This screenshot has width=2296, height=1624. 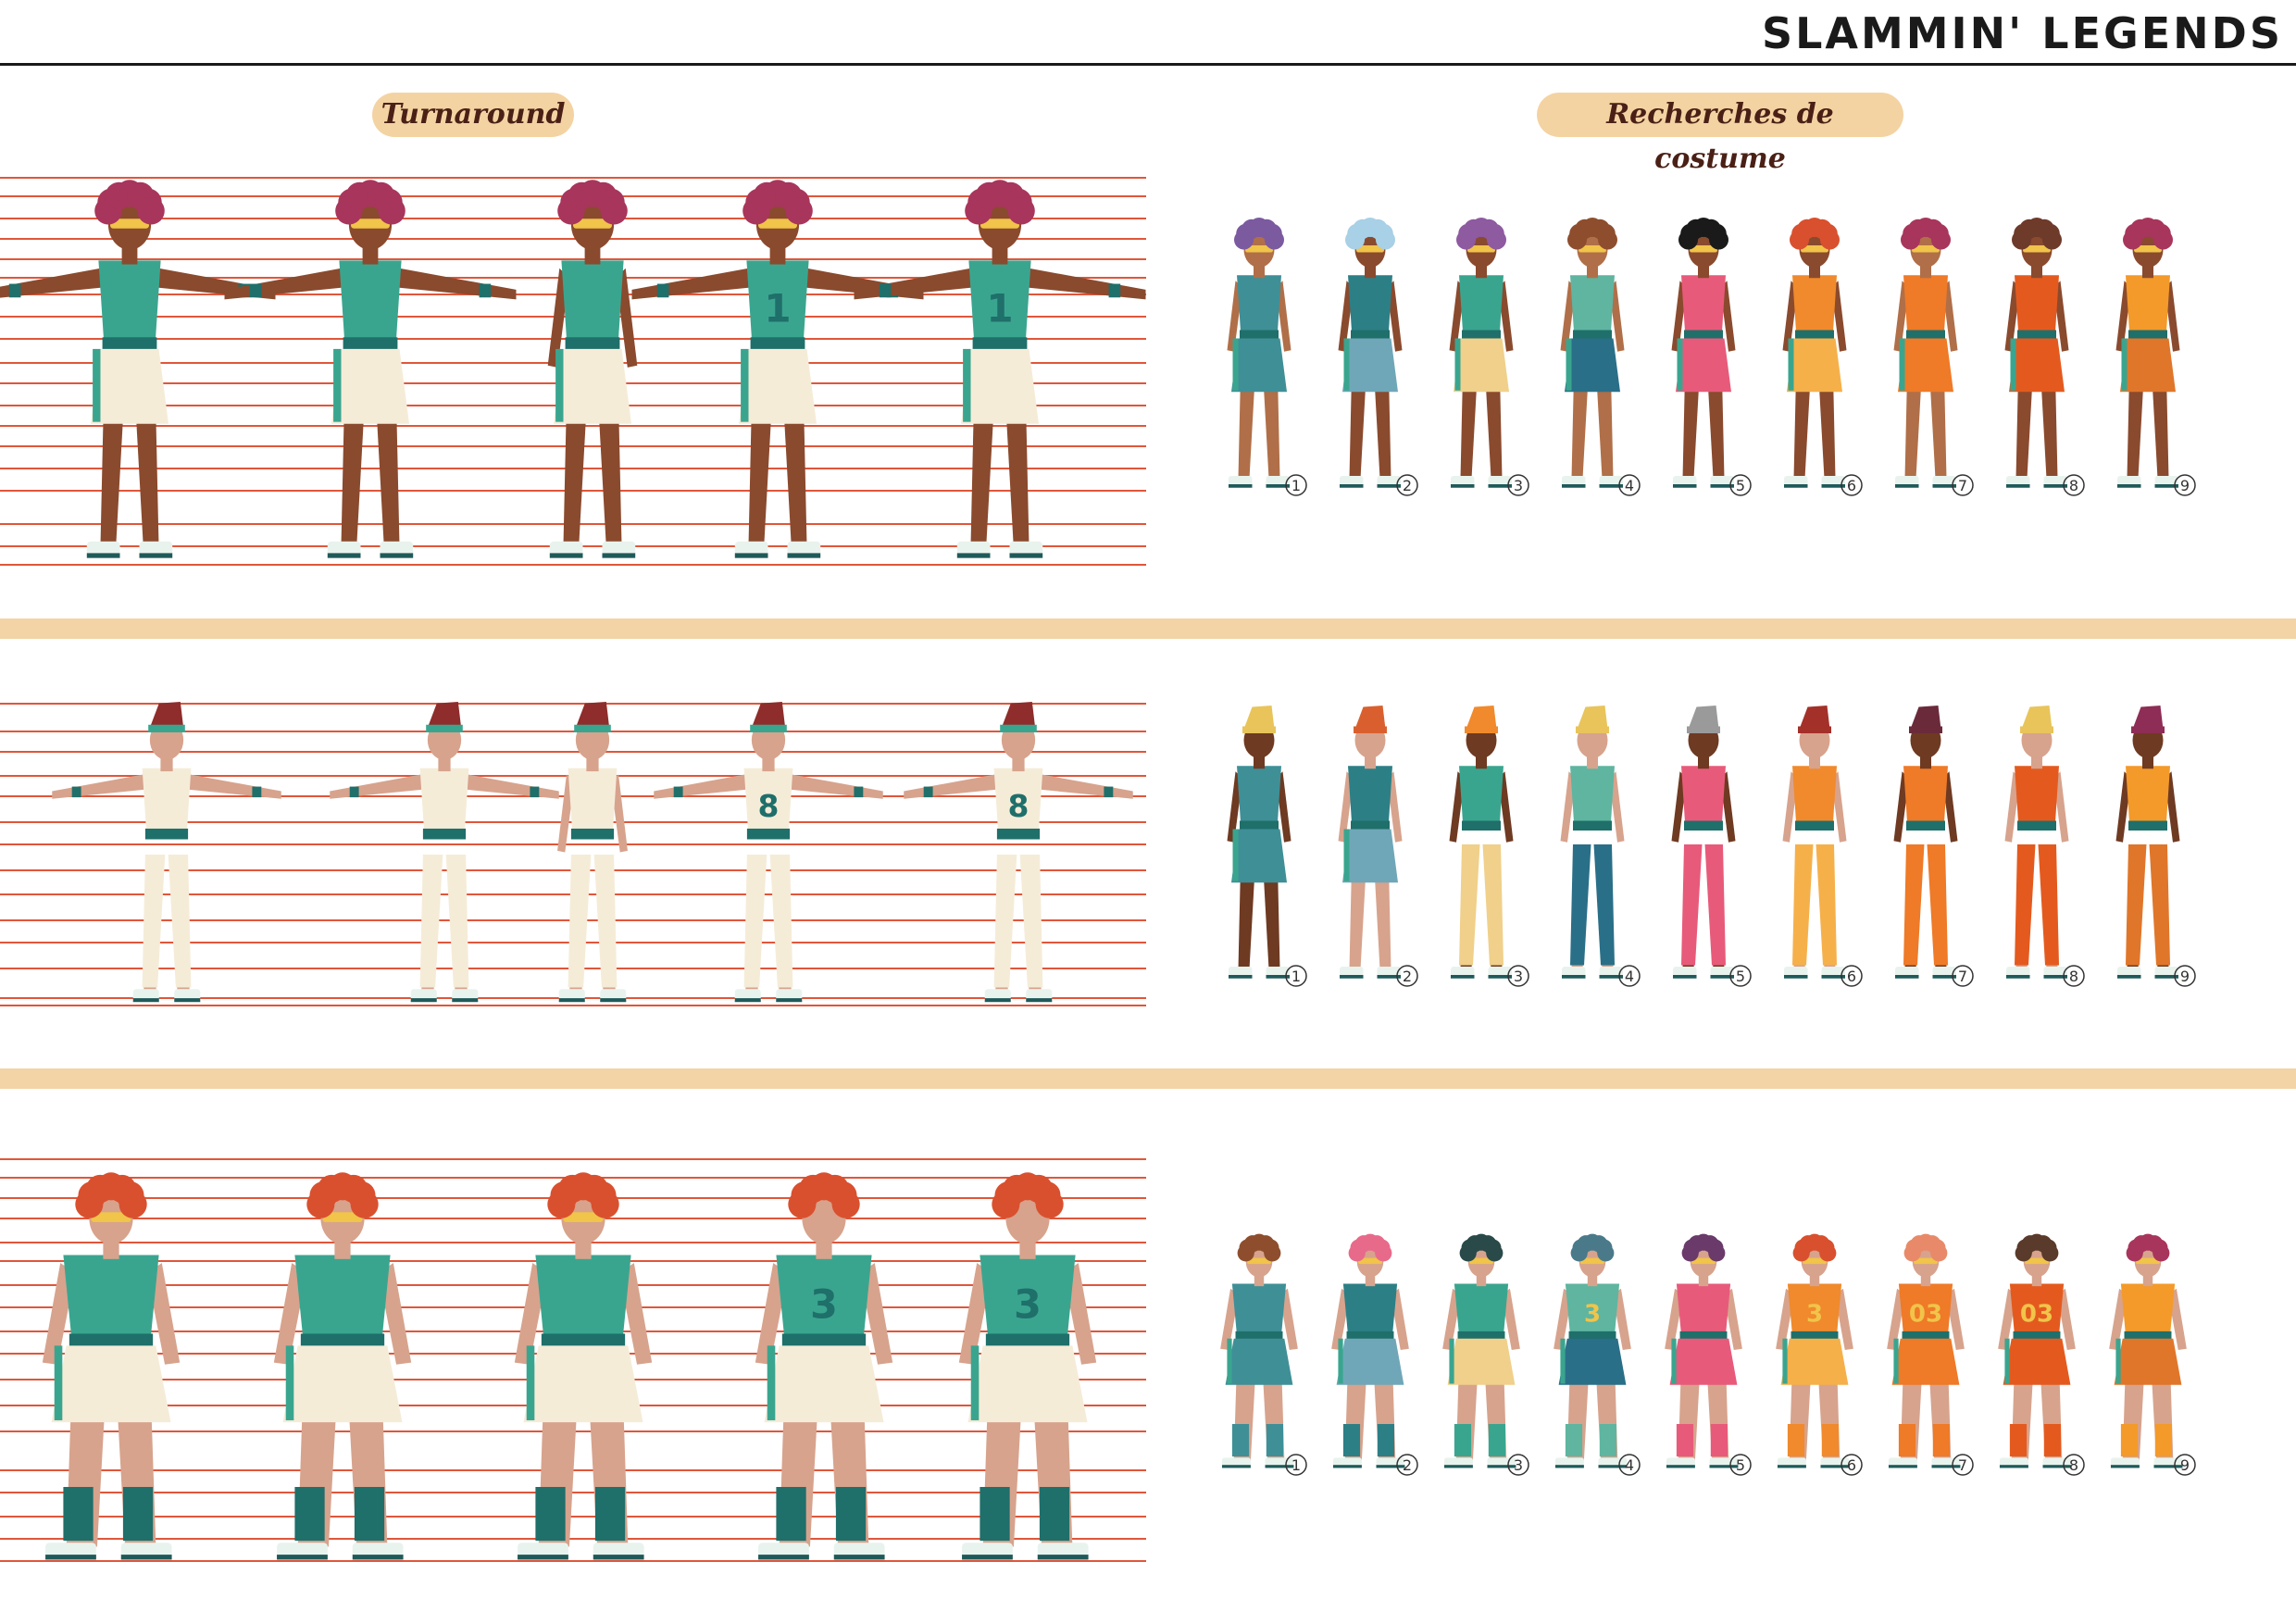 What do you see at coordinates (777, 369) in the screenshot?
I see `character-figure: 1` at bounding box center [777, 369].